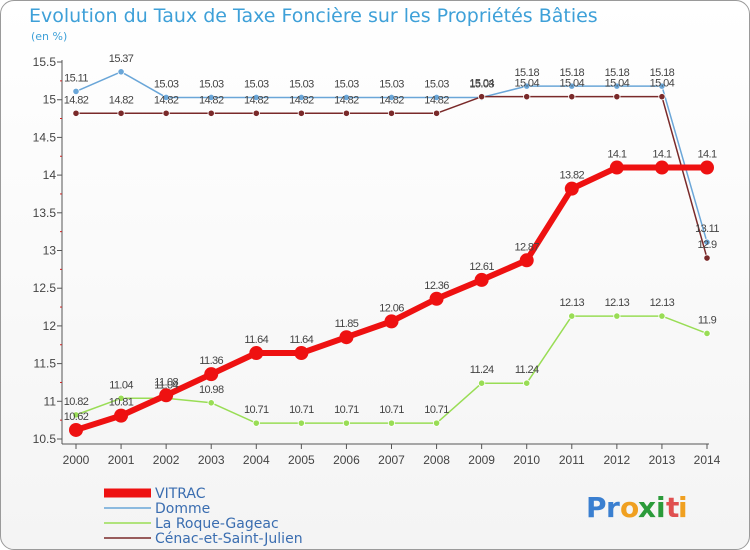 Image resolution: width=750 pixels, height=550 pixels. I want to click on logo-letter: o, so click(629, 507).